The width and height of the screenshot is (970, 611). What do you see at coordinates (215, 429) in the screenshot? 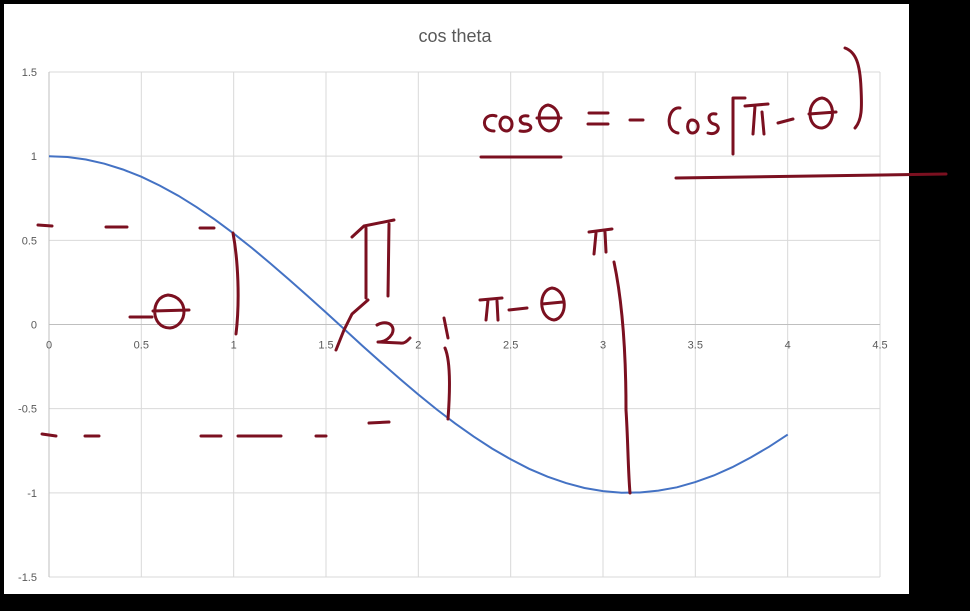
I see `ink-dash-lower` at bounding box center [215, 429].